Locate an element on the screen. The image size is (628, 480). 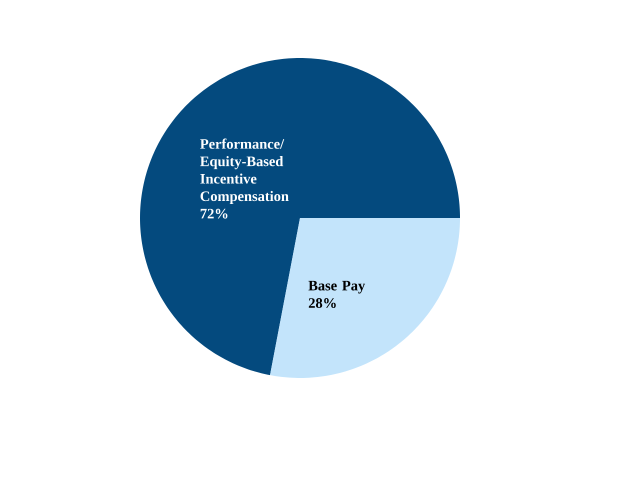
slice-label: Base Pay is located at coordinates (337, 287).